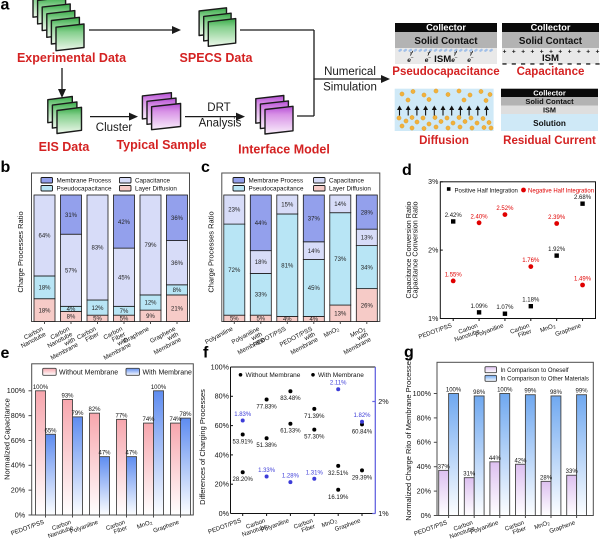  Describe the element at coordinates (218, 108) in the screenshot. I see `svg-text: DRT` at that location.